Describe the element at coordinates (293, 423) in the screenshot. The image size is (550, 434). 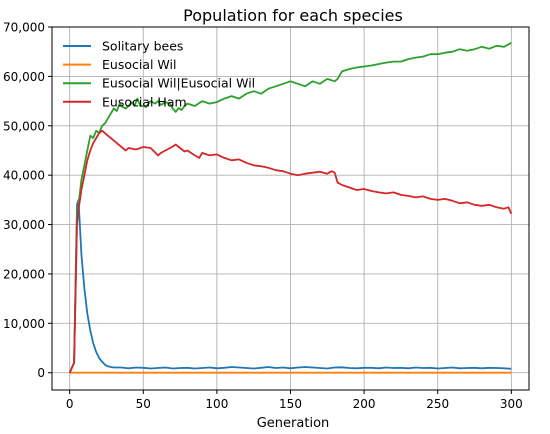
I see `x-axis-label: Generation` at that location.